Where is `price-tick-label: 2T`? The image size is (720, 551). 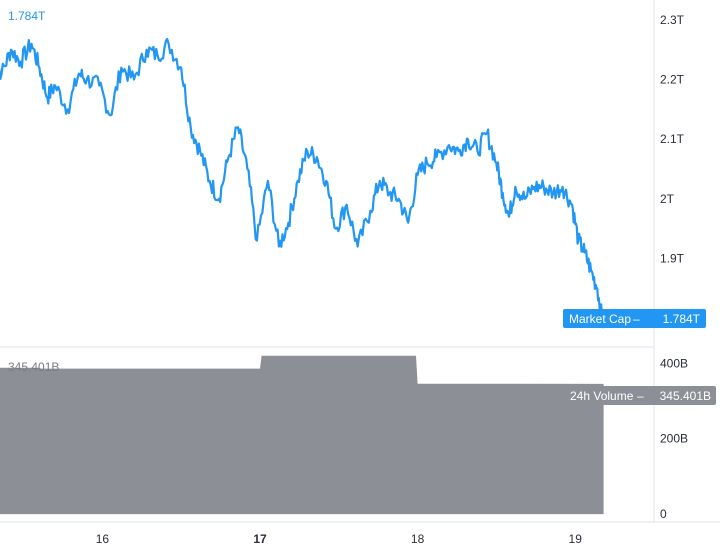 price-tick-label: 2T is located at coordinates (667, 199).